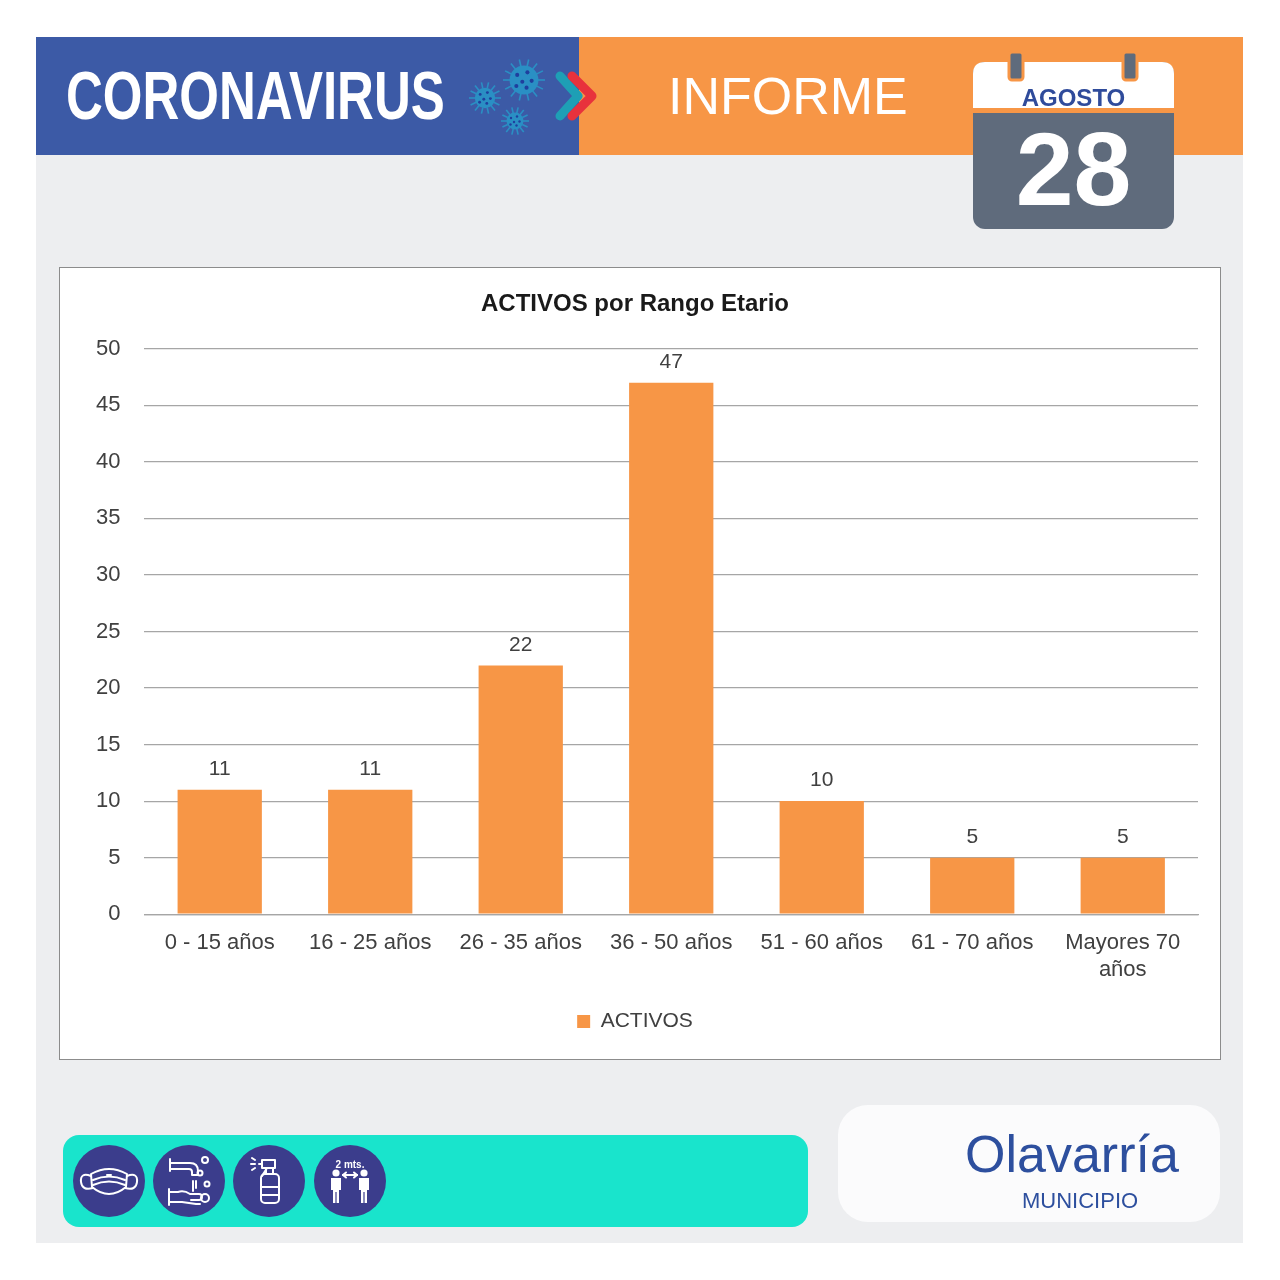 This screenshot has width=1280, height=1280. I want to click on text: Olavarría, so click(1072, 1154).